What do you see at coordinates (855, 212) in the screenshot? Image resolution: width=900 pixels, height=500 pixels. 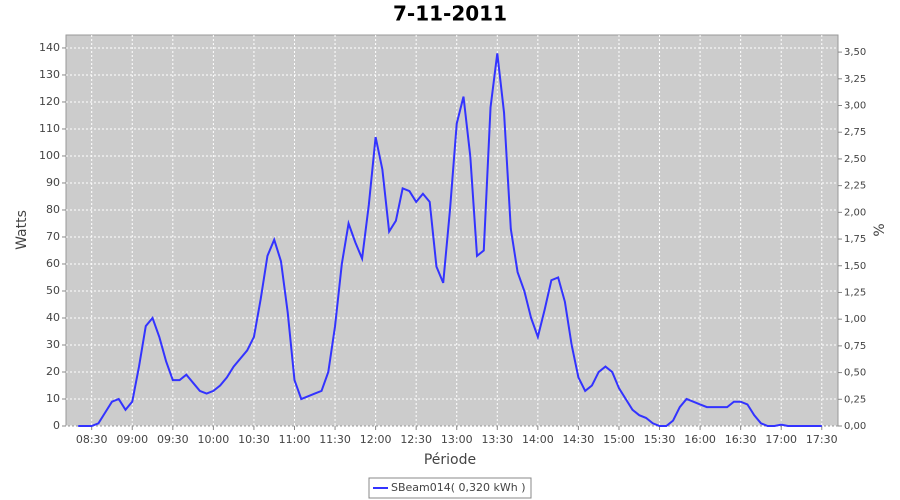 I see `y2-tick-label: 2,00` at bounding box center [855, 212].